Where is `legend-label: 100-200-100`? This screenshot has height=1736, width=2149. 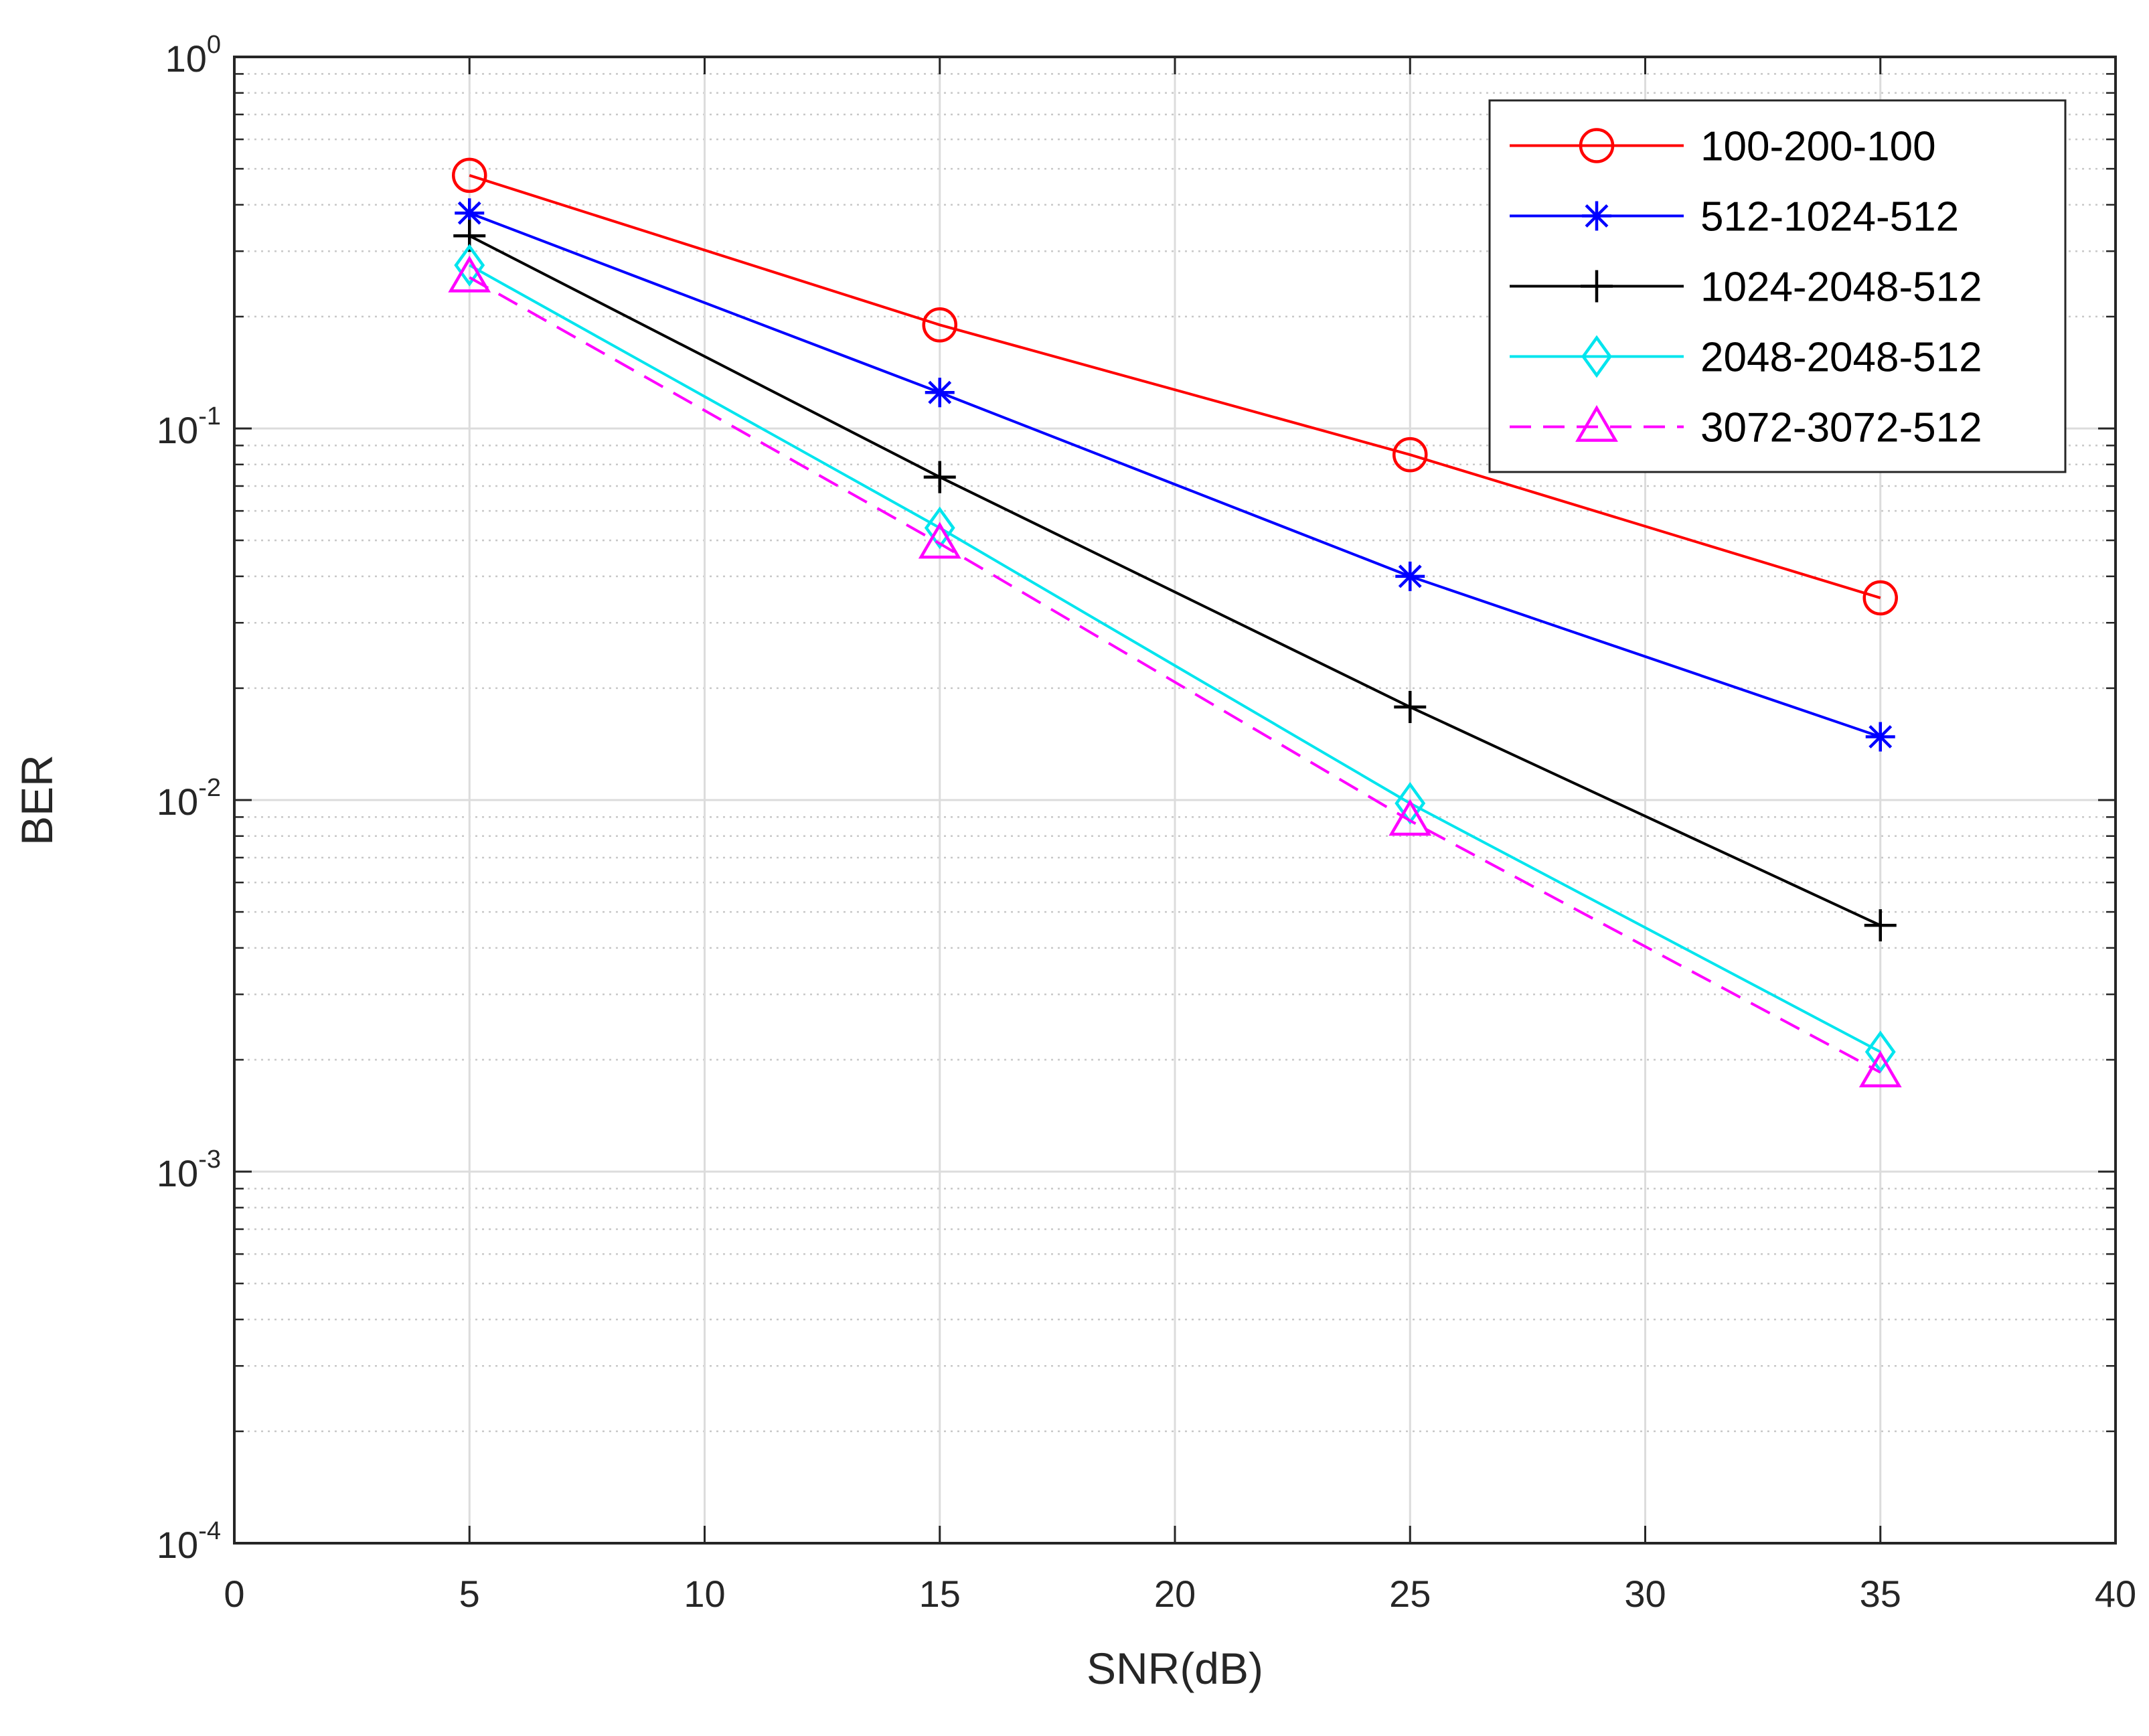
legend-label: 100-200-100 is located at coordinates (1818, 147).